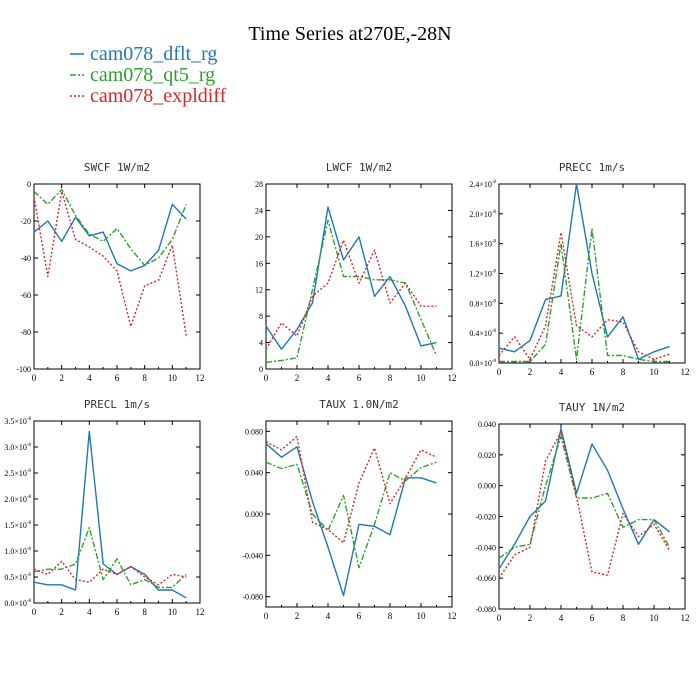 The width and height of the screenshot is (700, 700). What do you see at coordinates (117, 404) in the screenshot?
I see `panel-title: PRECL 1m/s` at bounding box center [117, 404].